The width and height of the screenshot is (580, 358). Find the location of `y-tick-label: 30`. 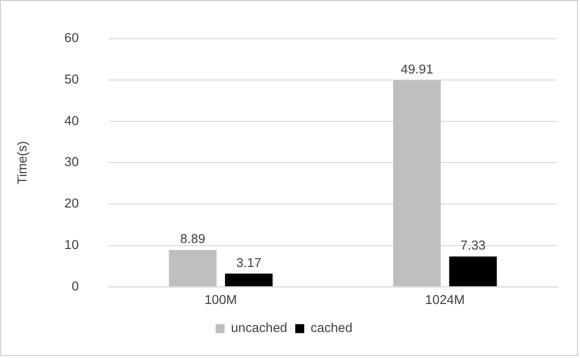

y-tick-label: 30 is located at coordinates (71, 162).